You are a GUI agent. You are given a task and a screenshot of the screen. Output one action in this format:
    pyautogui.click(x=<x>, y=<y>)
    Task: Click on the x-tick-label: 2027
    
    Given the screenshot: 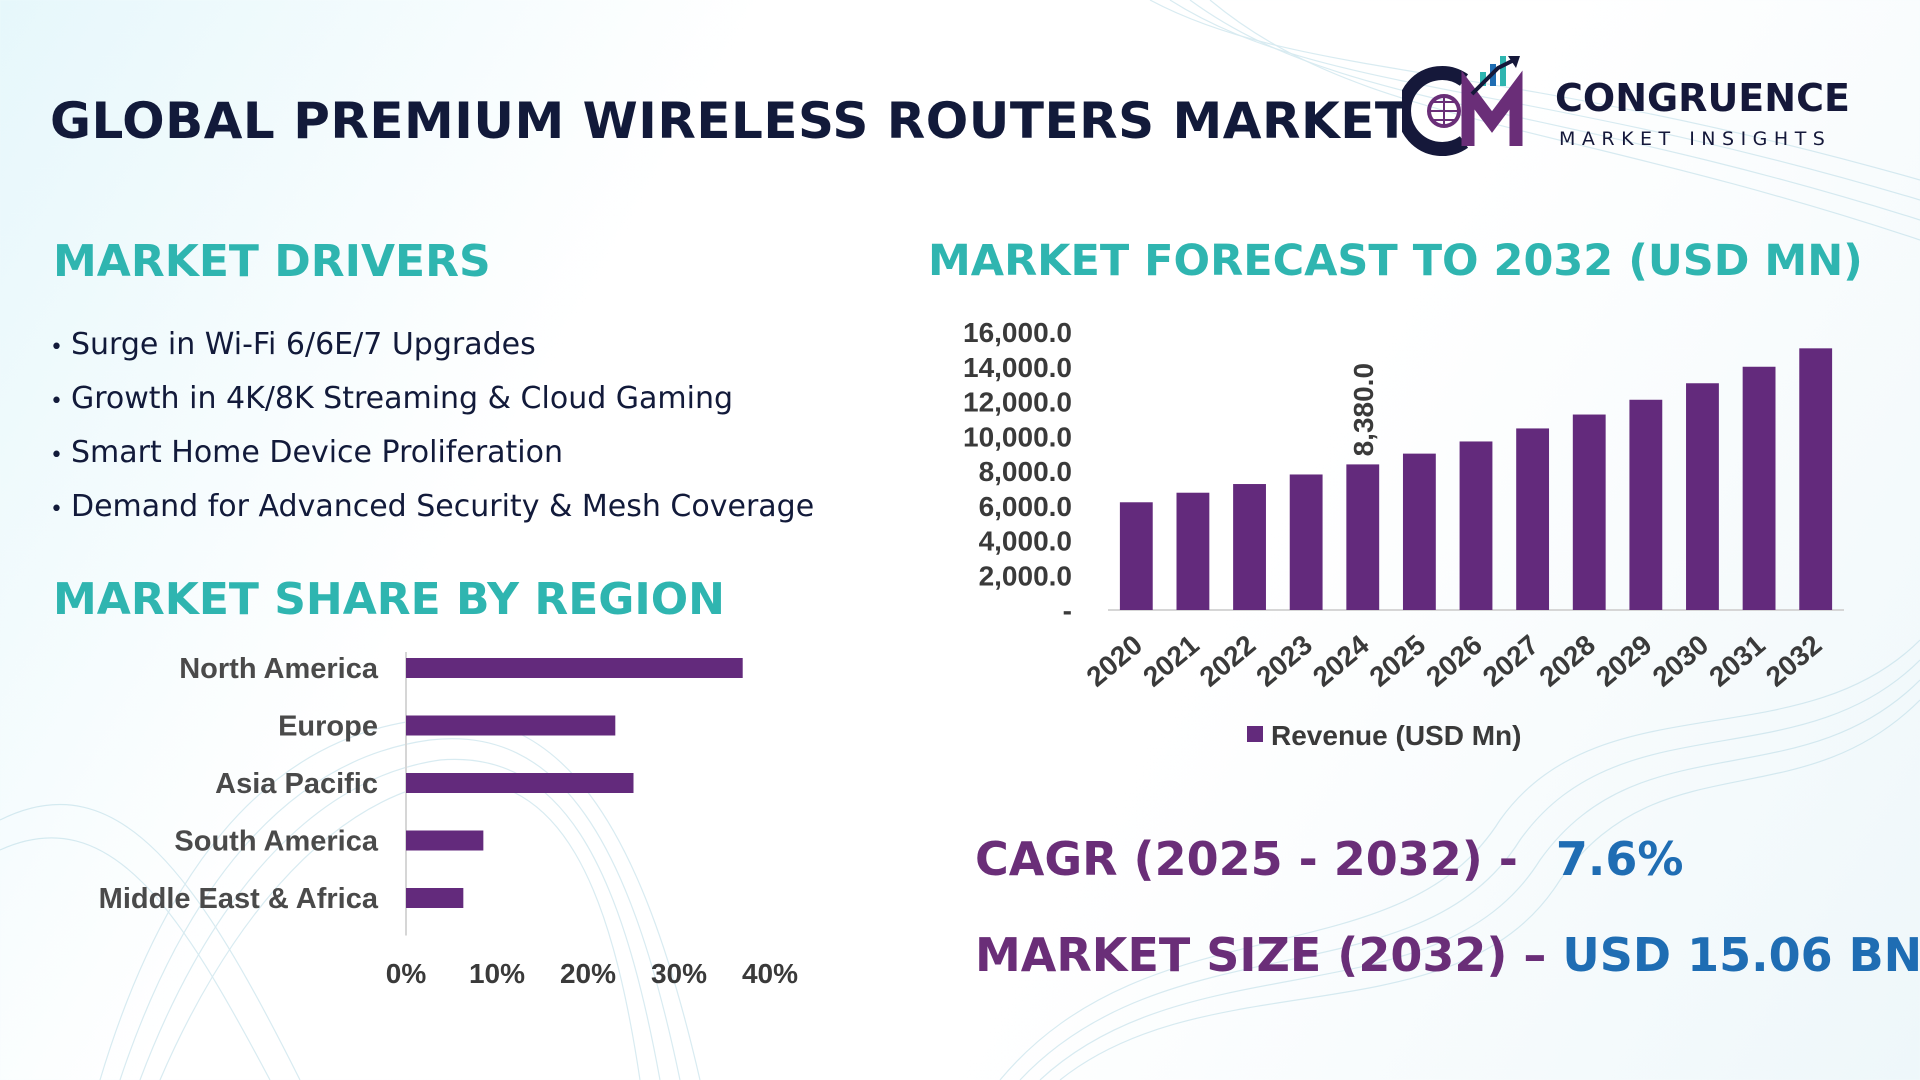 What is the action you would take?
    pyautogui.click(x=1511, y=661)
    